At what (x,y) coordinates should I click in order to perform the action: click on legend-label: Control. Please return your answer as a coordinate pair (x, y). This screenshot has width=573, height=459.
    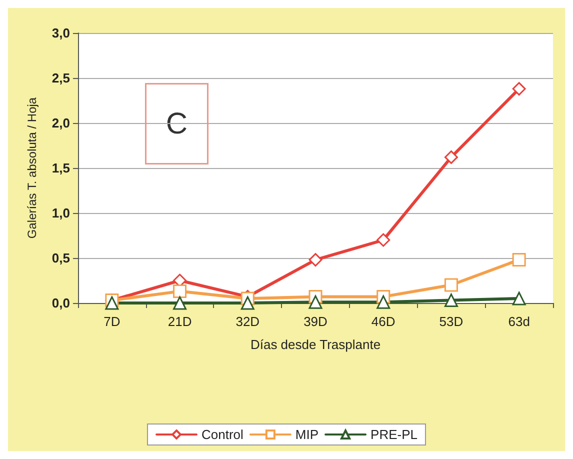
    Looking at the image, I should click on (223, 434).